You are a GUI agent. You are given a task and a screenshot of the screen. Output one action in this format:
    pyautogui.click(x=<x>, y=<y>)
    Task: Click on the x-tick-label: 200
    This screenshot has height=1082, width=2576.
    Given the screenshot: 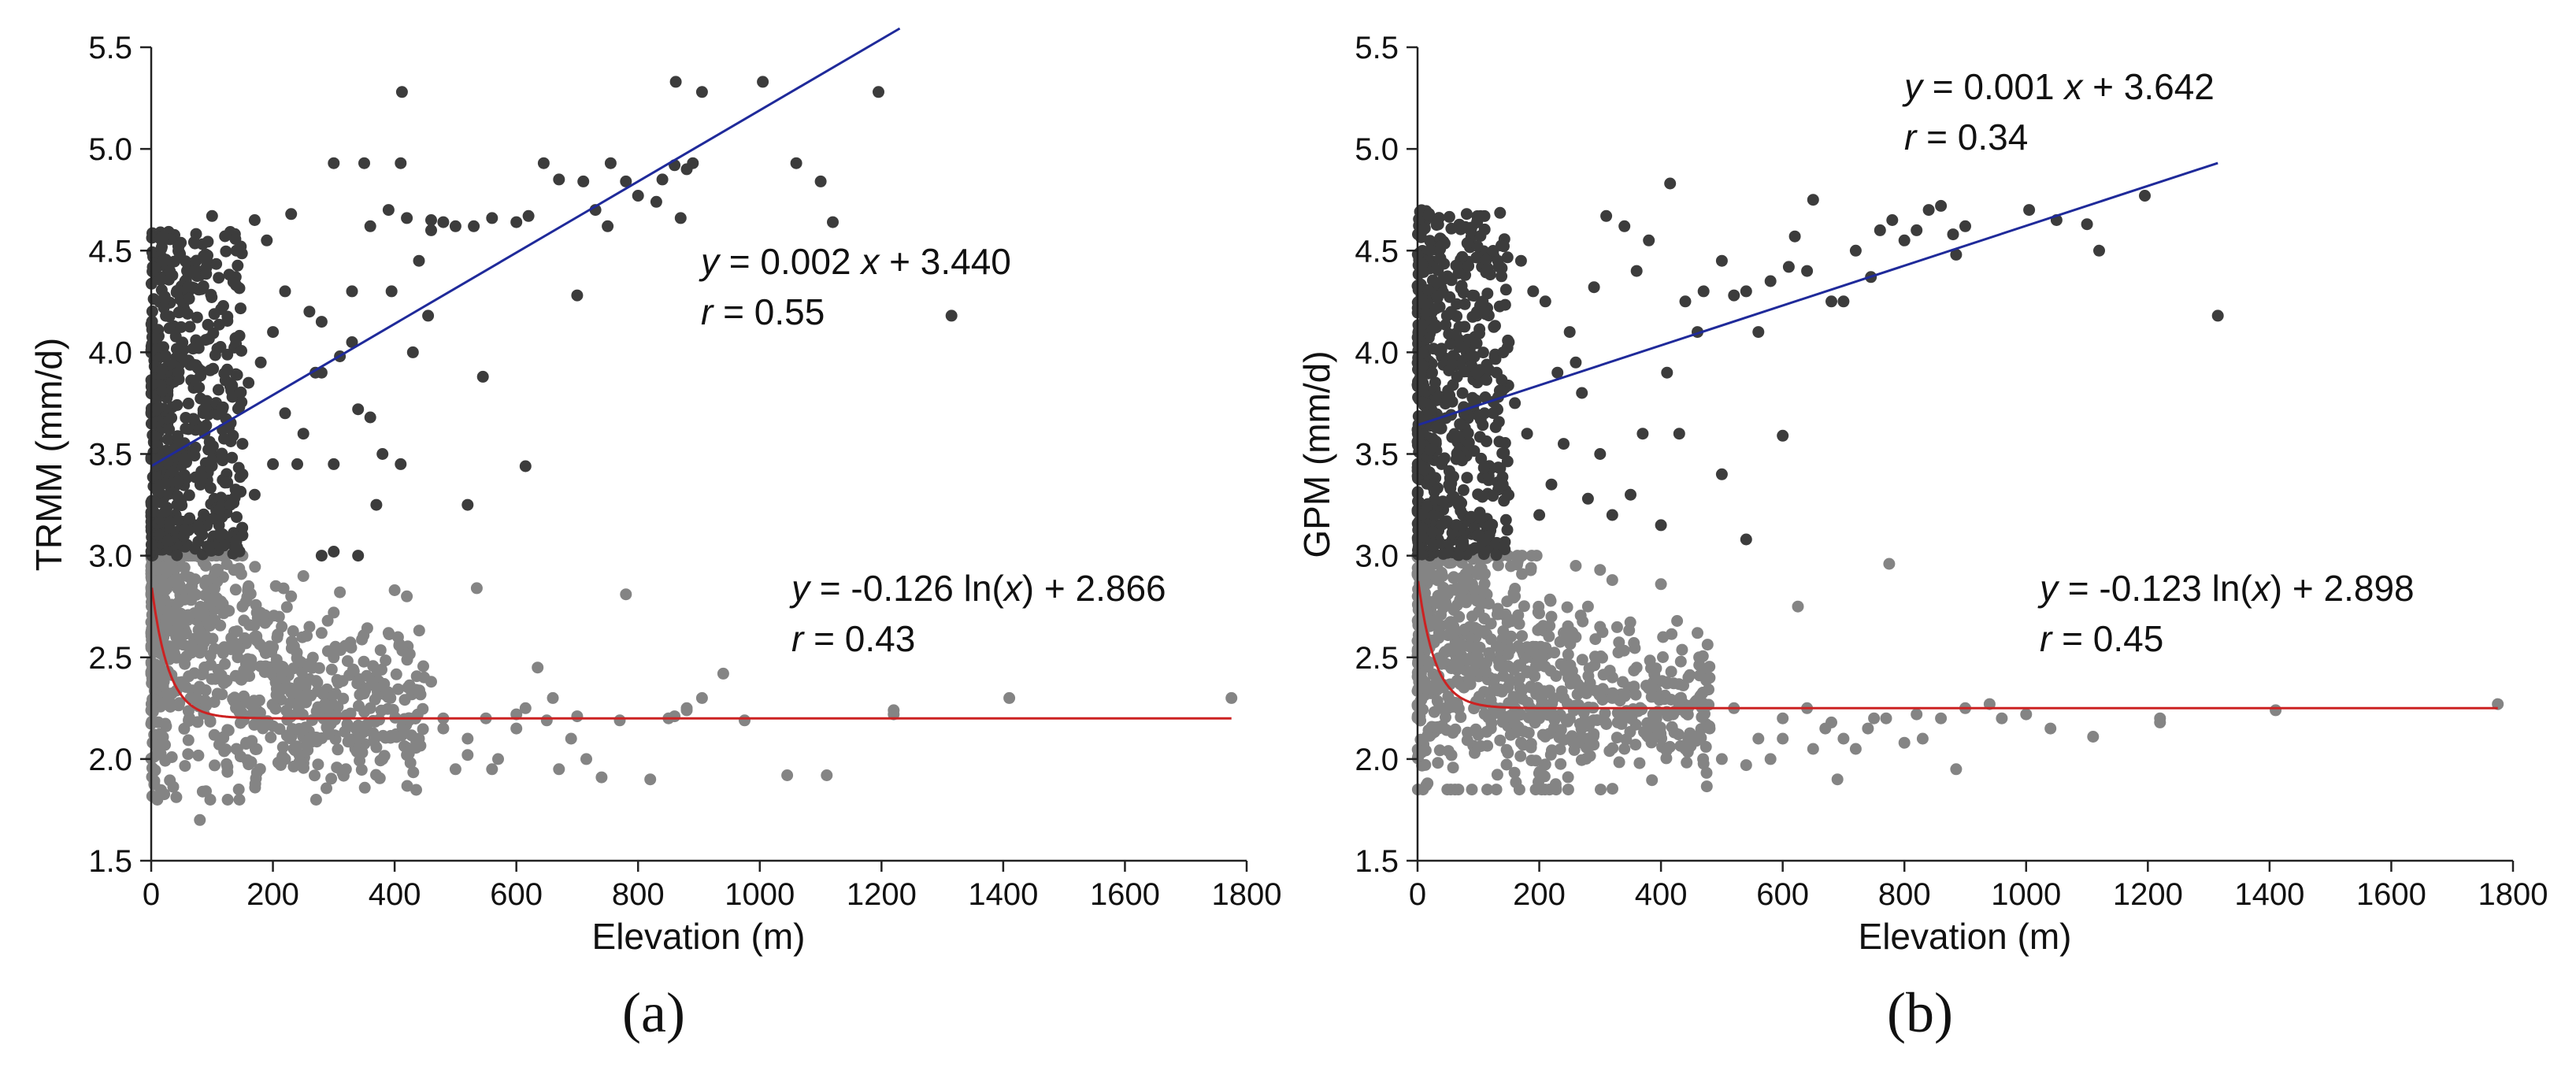 What is the action you would take?
    pyautogui.click(x=272, y=895)
    